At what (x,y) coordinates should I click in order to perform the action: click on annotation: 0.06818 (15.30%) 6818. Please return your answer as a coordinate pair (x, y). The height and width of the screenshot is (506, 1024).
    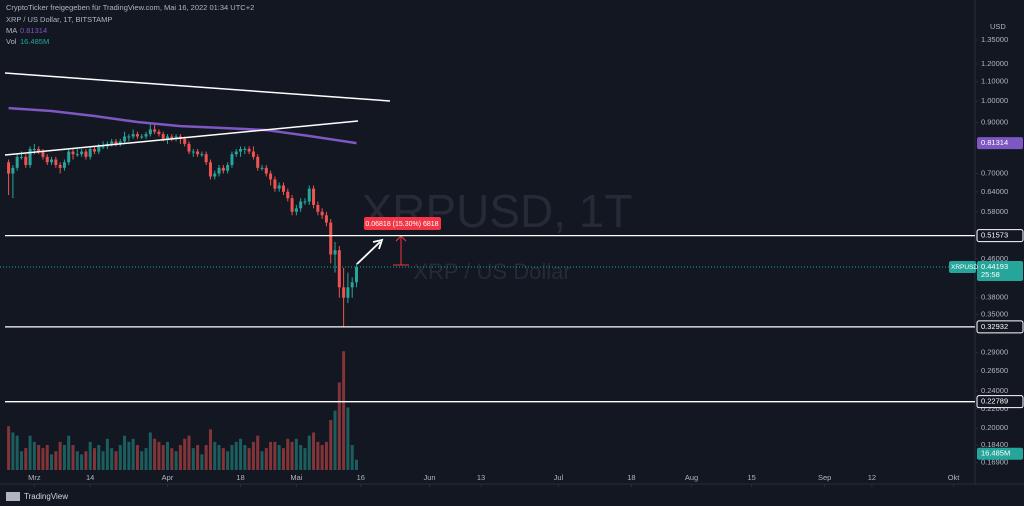
    Looking at the image, I should click on (401, 224).